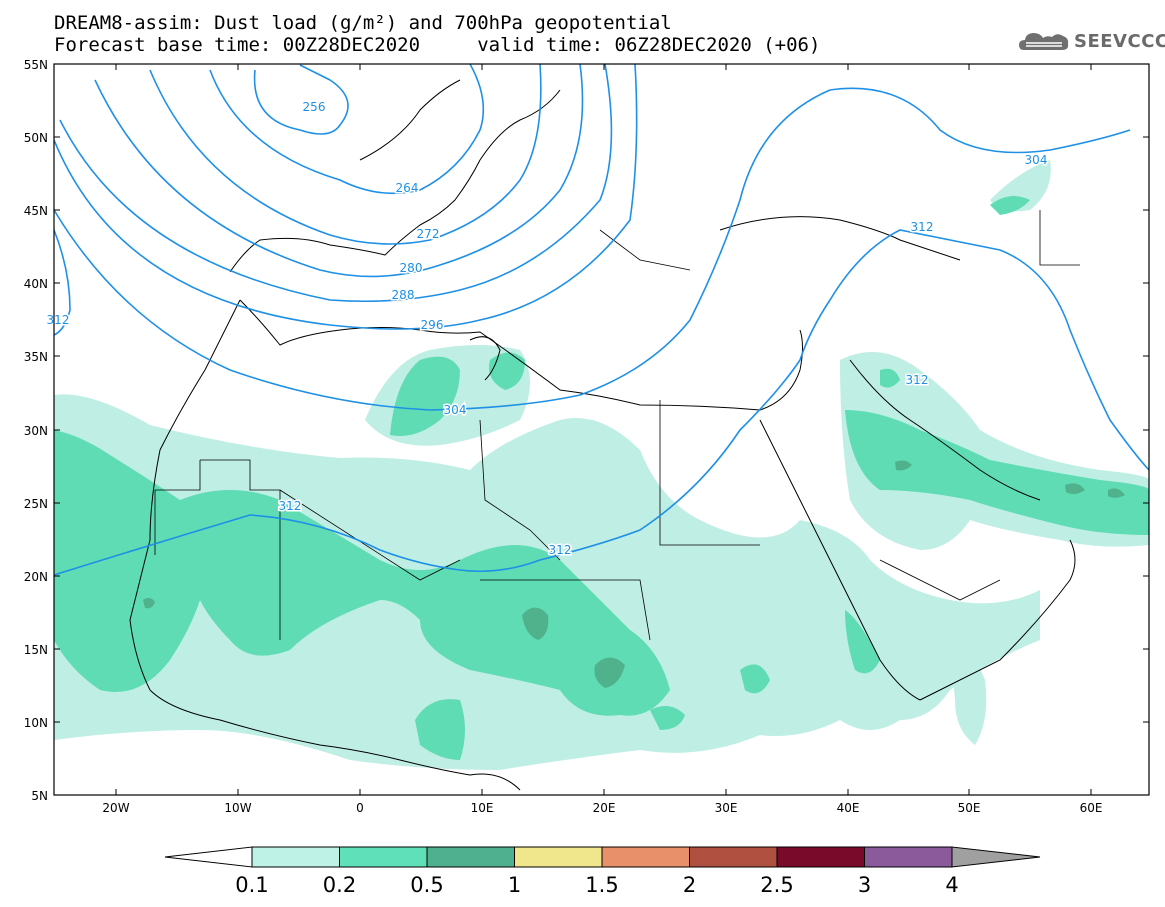 The width and height of the screenshot is (1165, 907). Describe the element at coordinates (848, 808) in the screenshot. I see `lon-label: 40E` at that location.